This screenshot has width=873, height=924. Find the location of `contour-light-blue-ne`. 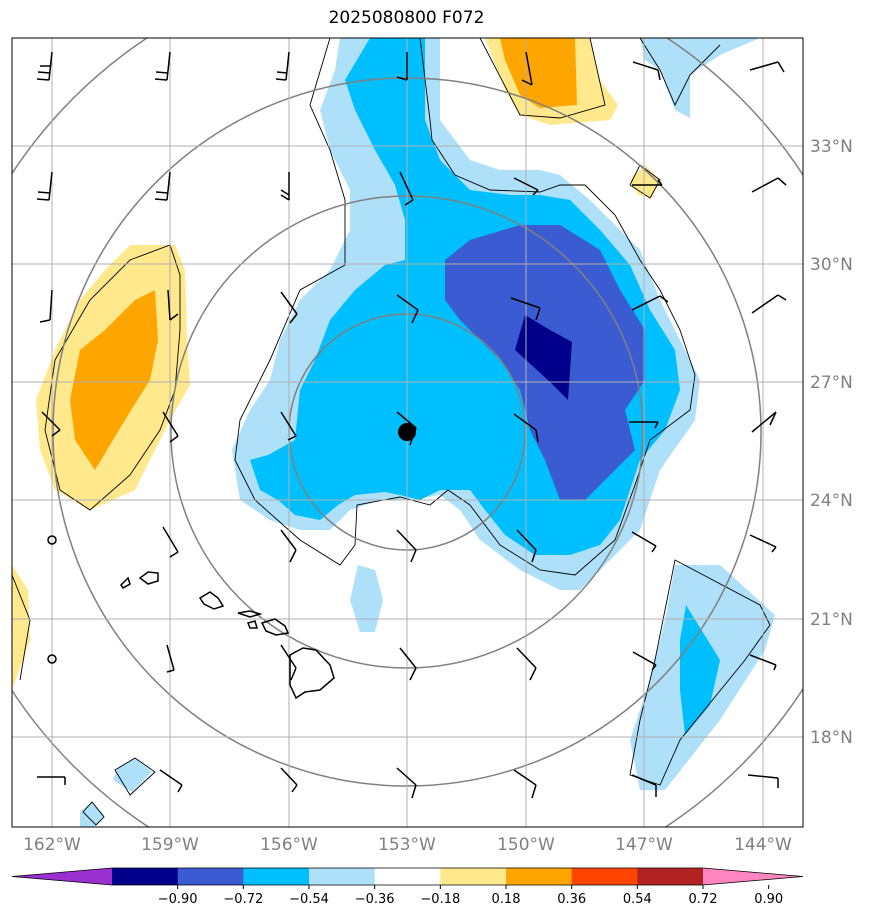

contour-light-blue-ne is located at coordinates (700, 78).